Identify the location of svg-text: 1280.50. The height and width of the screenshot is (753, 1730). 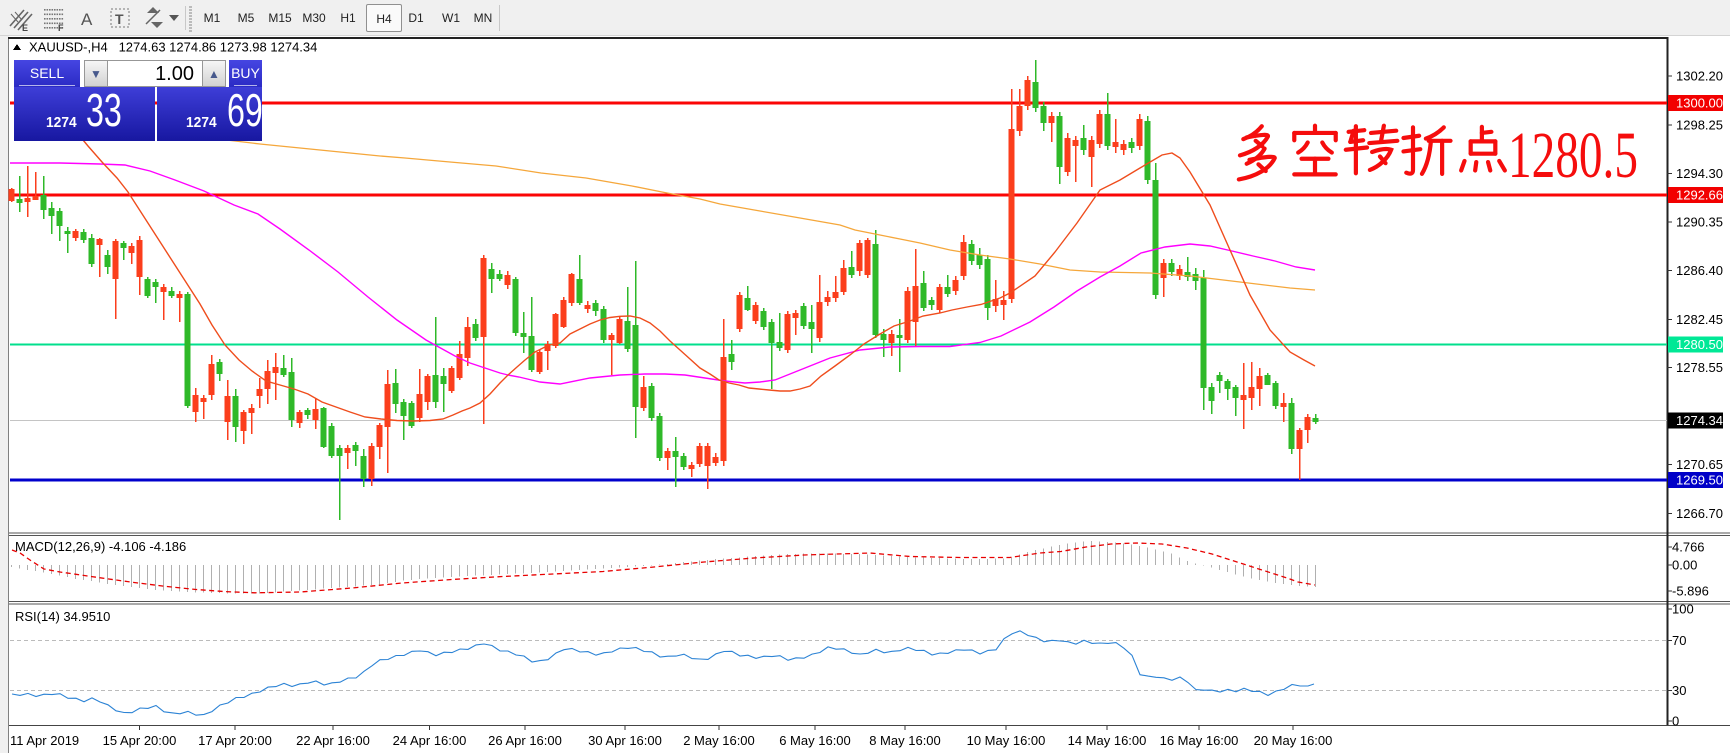
(1699, 344).